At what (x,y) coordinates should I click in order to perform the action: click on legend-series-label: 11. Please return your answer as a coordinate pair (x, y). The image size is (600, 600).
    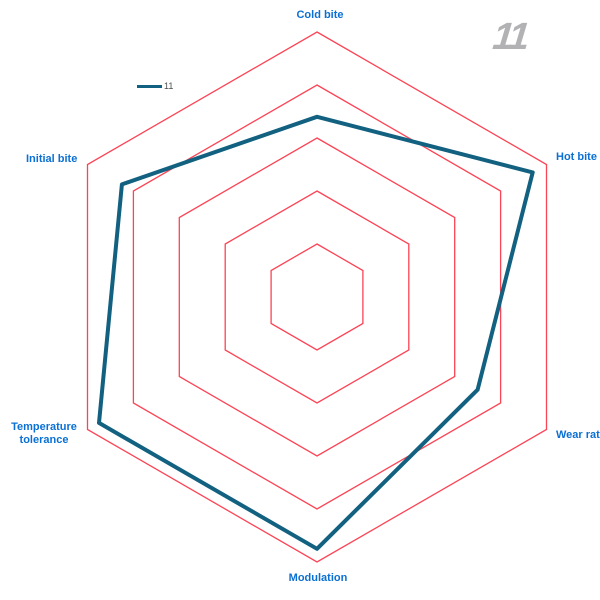
    Looking at the image, I should click on (169, 86).